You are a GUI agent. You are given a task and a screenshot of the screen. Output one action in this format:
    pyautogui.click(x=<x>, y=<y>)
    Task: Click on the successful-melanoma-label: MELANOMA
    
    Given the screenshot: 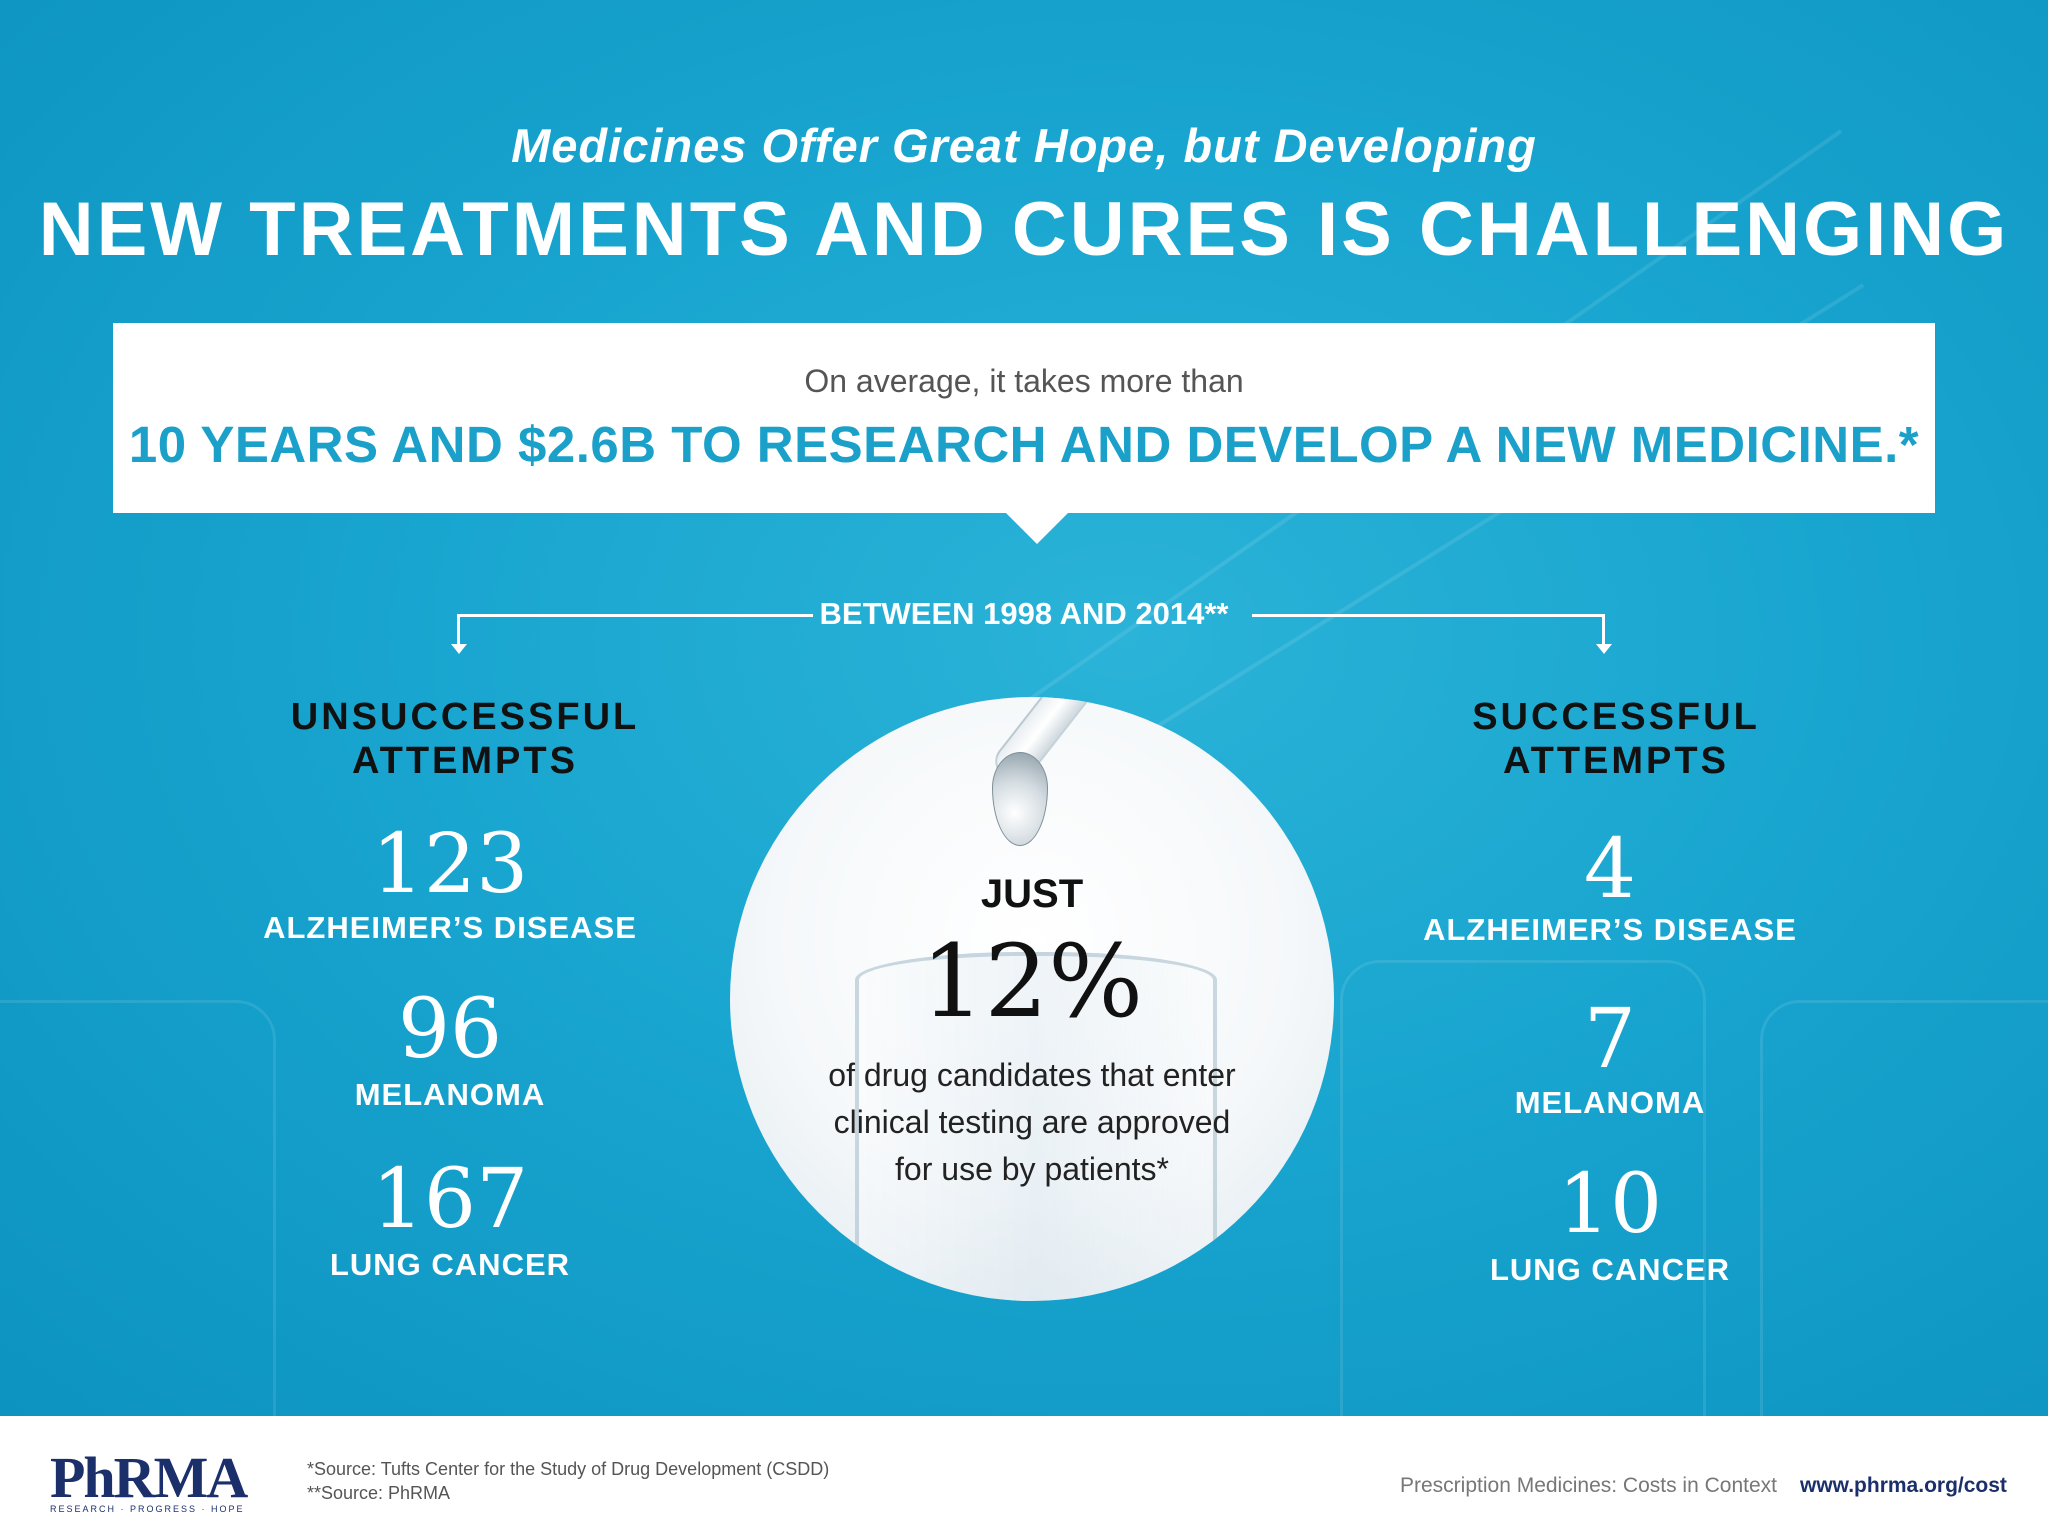 What is the action you would take?
    pyautogui.click(x=1610, y=1102)
    